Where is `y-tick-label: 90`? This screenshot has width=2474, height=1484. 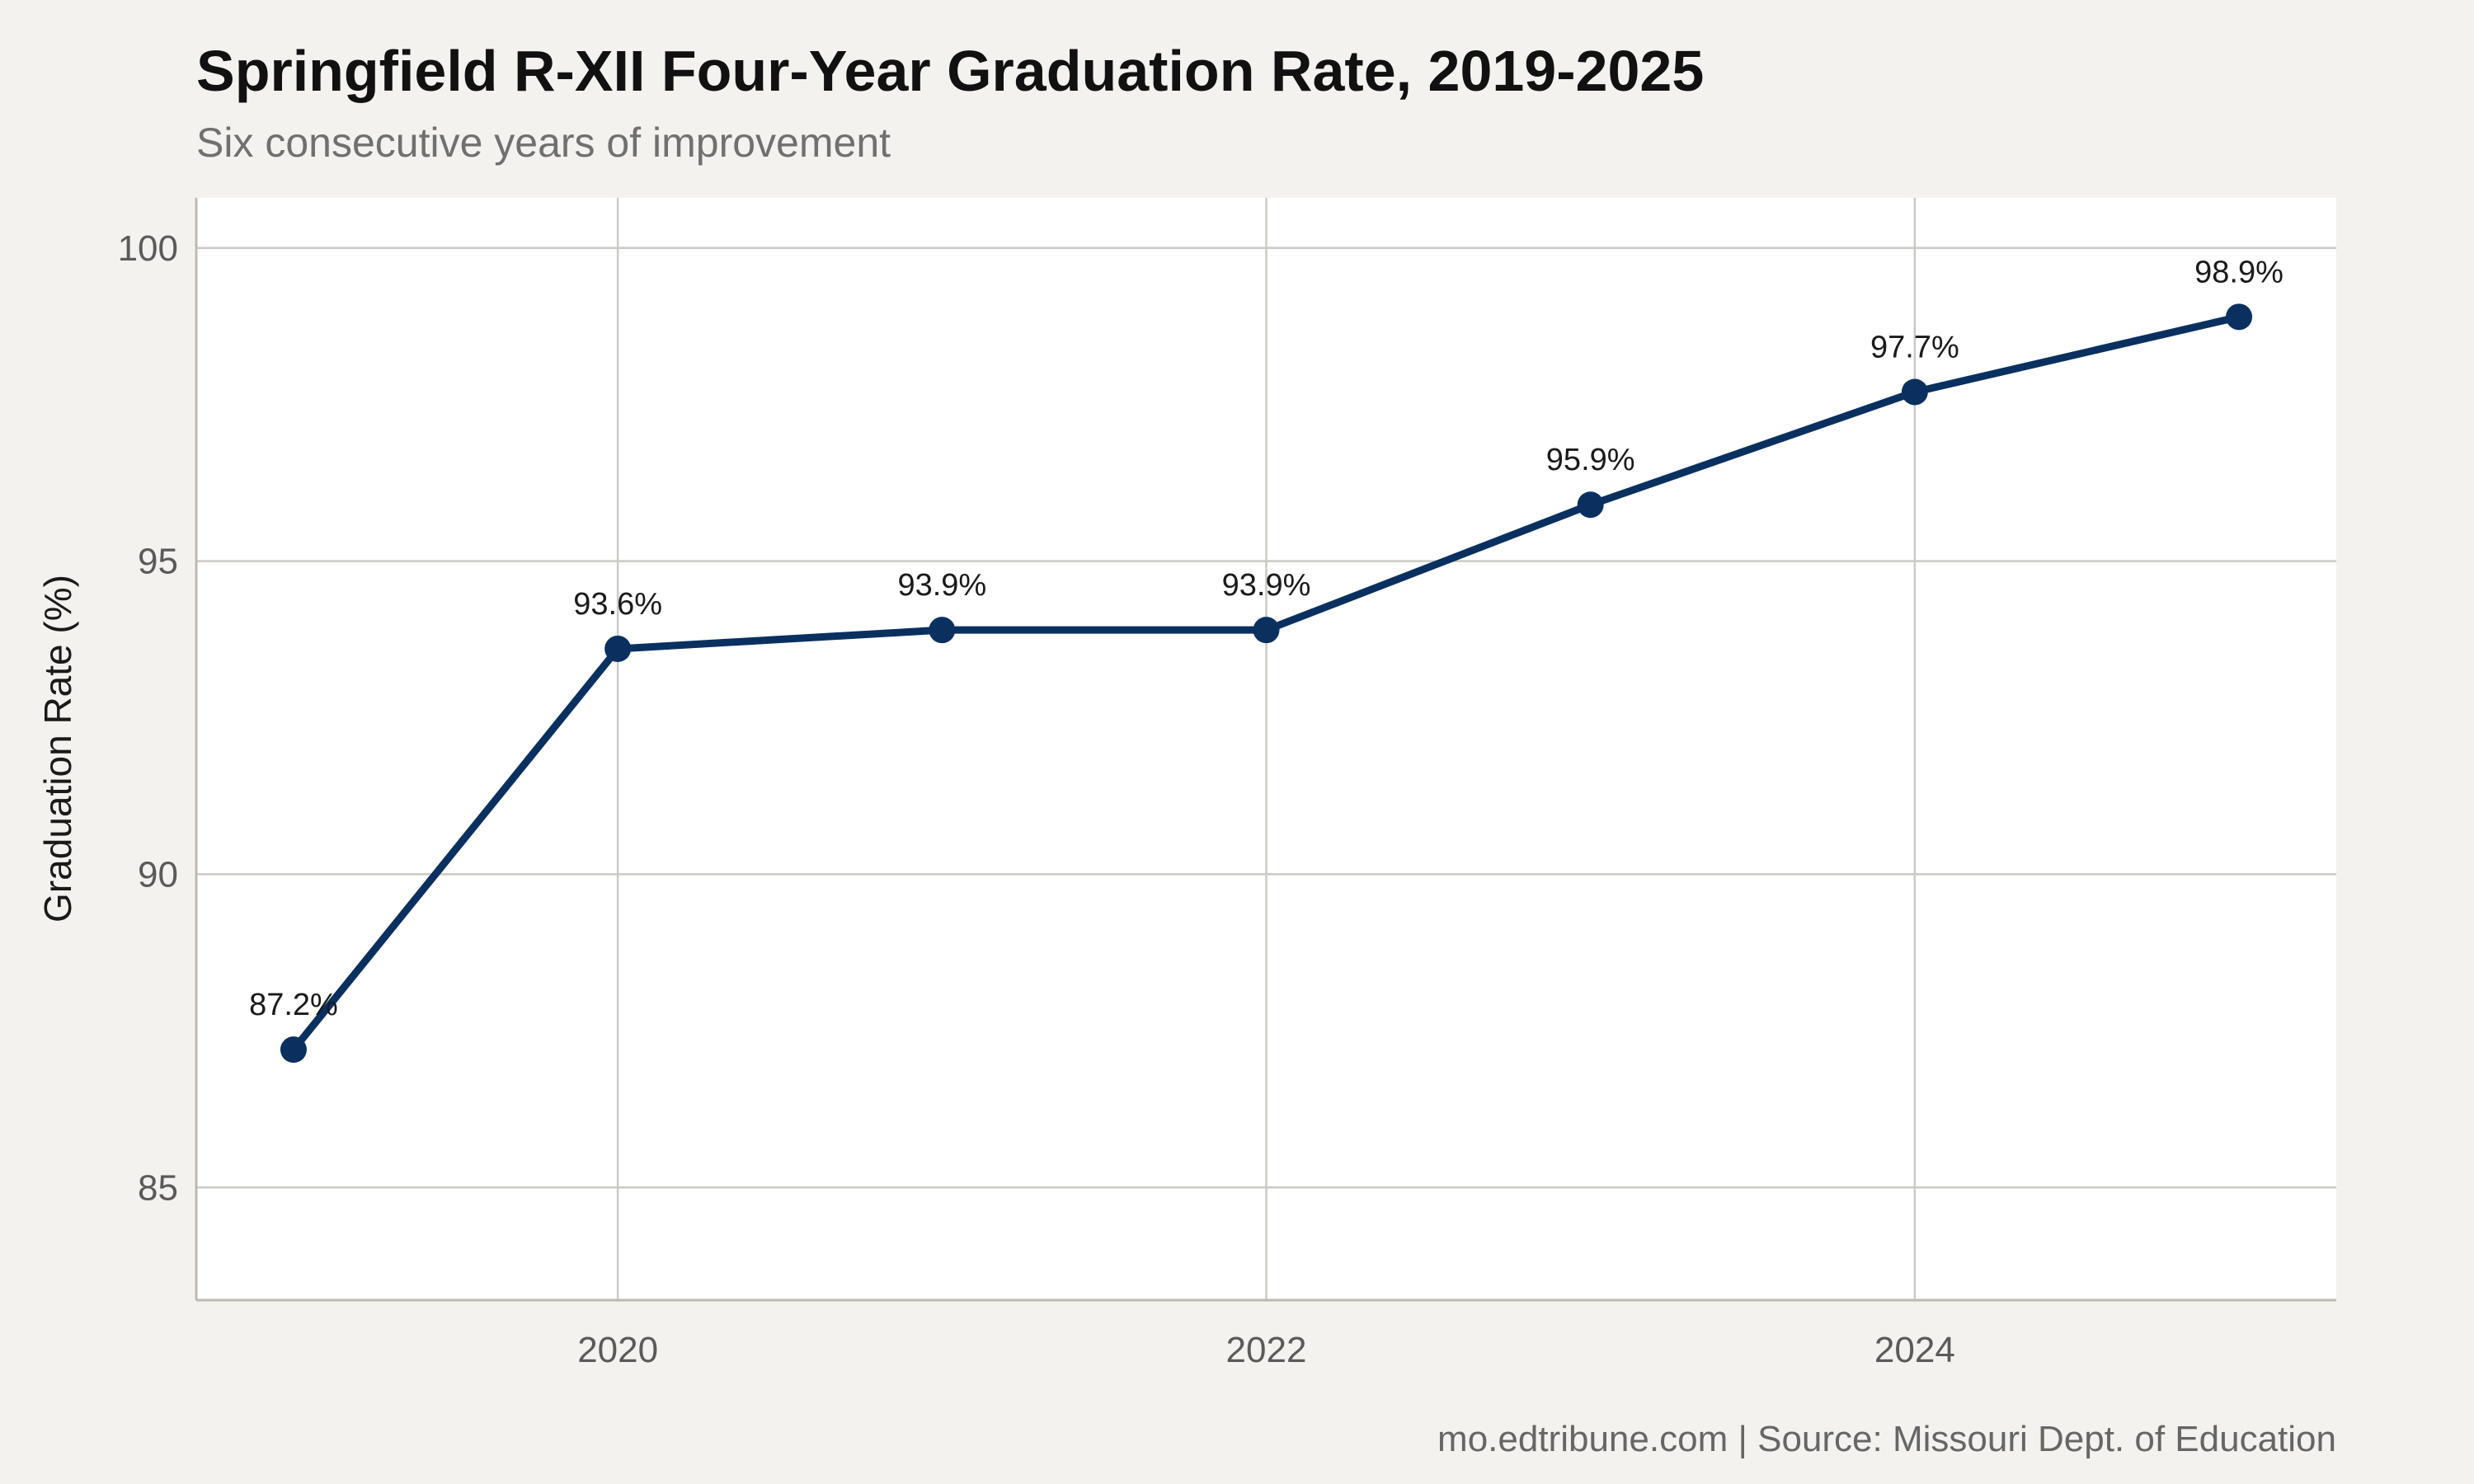 y-tick-label: 90 is located at coordinates (158, 874).